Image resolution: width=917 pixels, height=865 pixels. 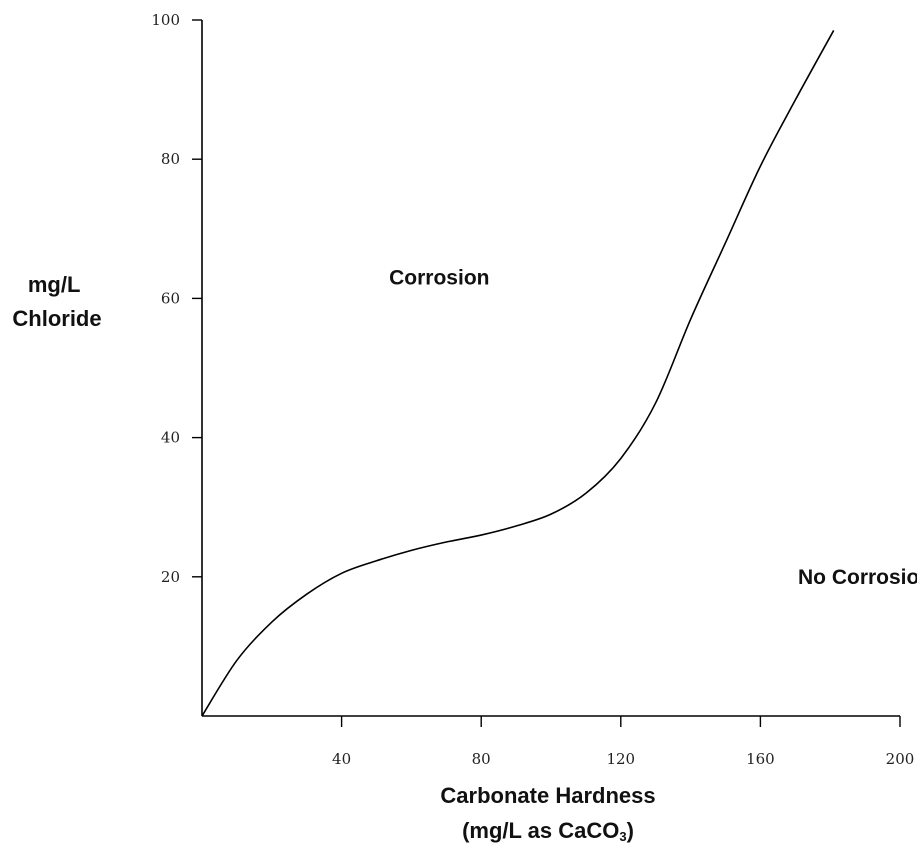 What do you see at coordinates (170, 438) in the screenshot?
I see `y-tick-label: 40` at bounding box center [170, 438].